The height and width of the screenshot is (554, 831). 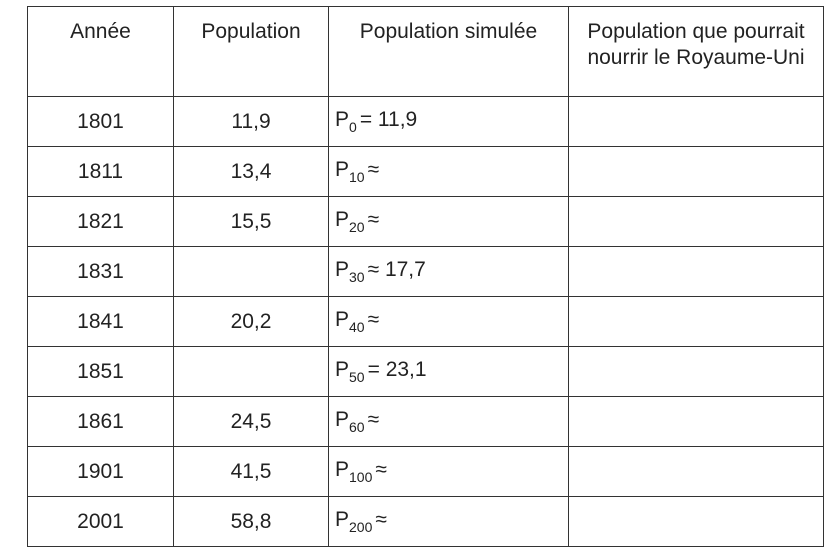 What do you see at coordinates (100, 171) in the screenshot?
I see `year-cell: 1811` at bounding box center [100, 171].